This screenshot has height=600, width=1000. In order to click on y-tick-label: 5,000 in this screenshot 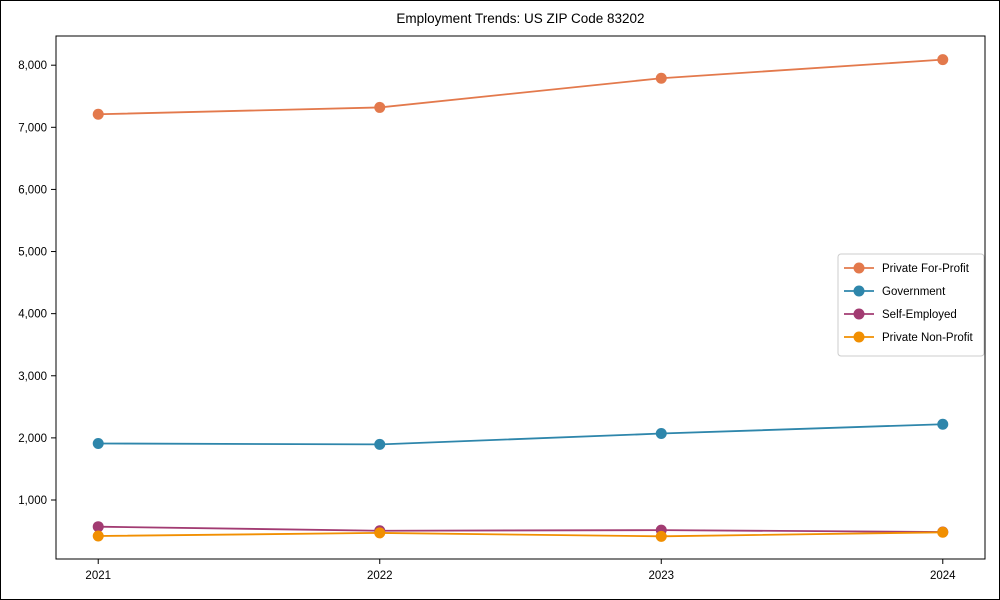, I will do `click(32, 253)`.